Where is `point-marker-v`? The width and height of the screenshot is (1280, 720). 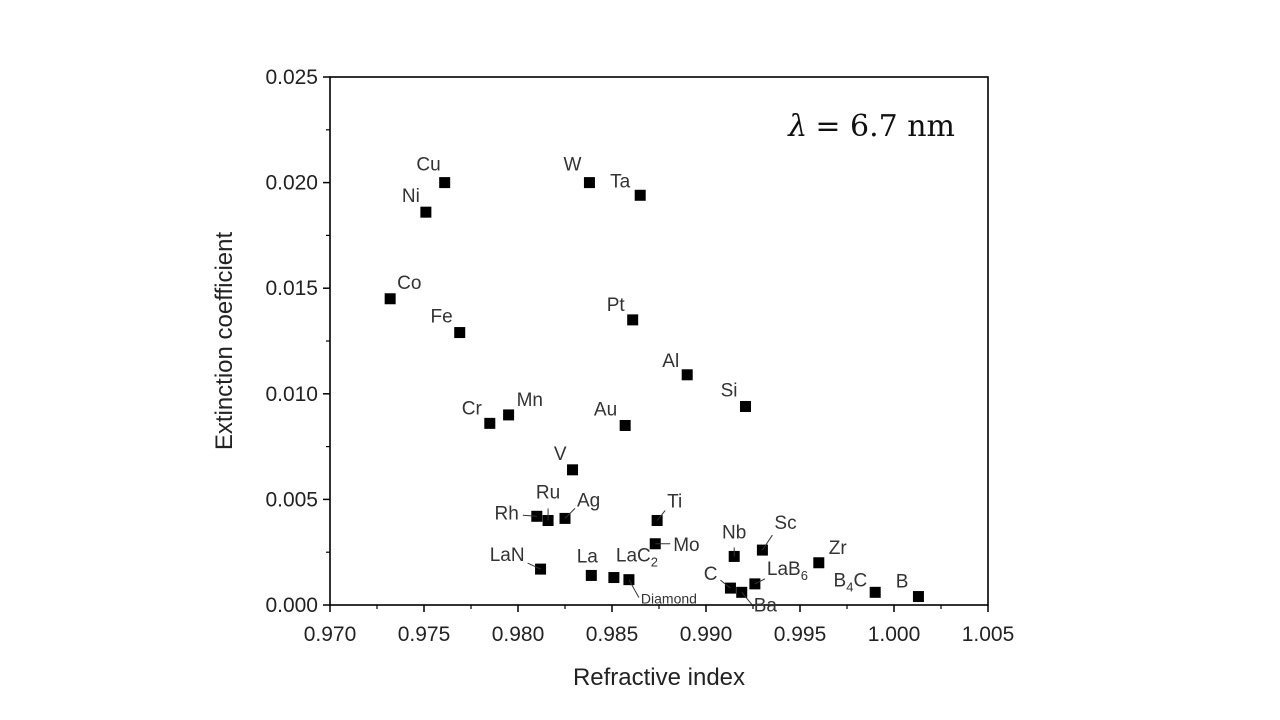 point-marker-v is located at coordinates (573, 470).